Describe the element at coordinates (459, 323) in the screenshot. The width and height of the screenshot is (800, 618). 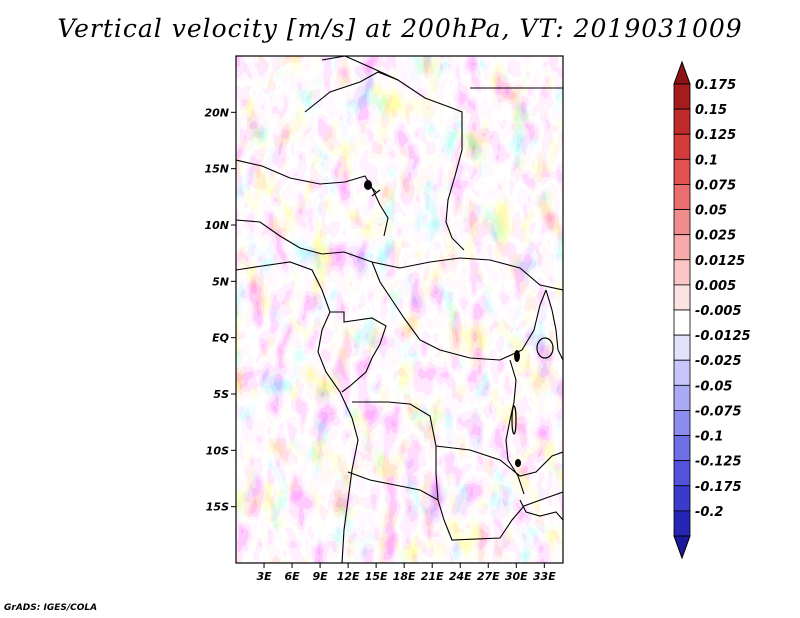
I see `lakes` at that location.